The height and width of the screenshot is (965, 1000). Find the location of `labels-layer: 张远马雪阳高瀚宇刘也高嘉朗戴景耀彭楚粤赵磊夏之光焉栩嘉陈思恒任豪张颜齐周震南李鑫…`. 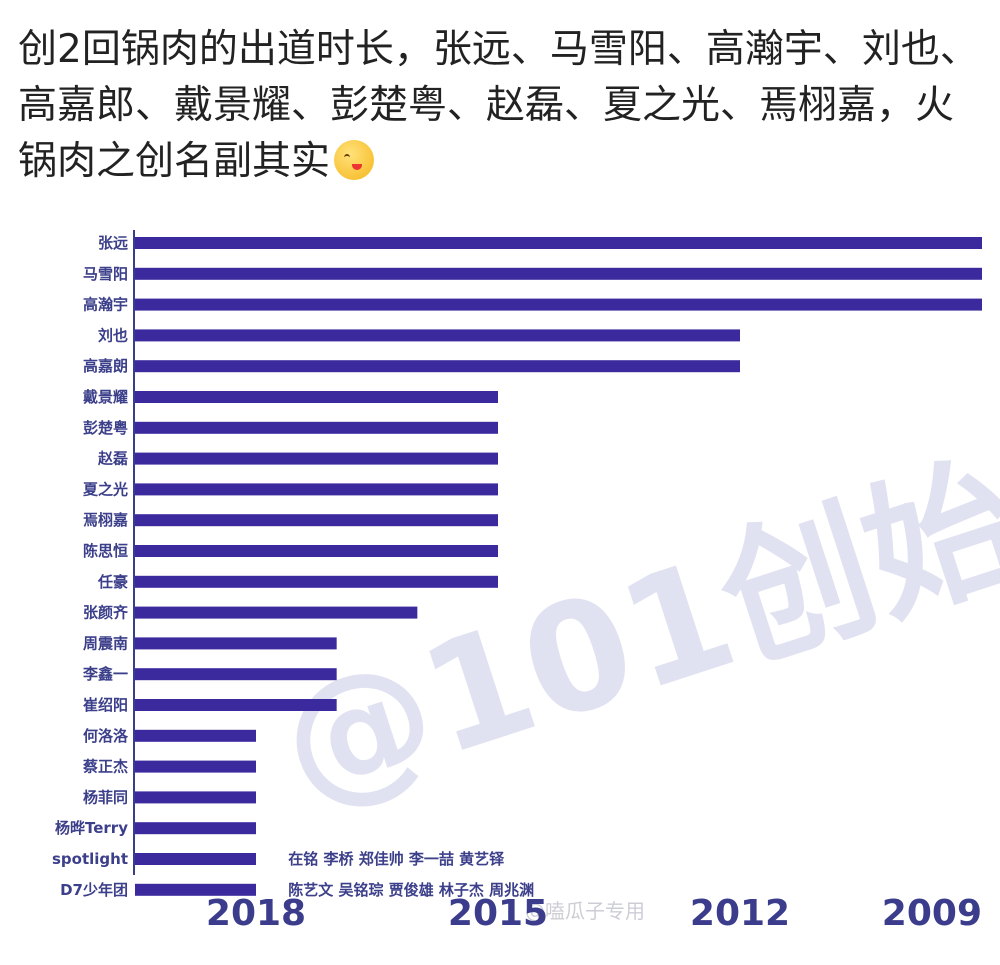

labels-layer: 张远马雪阳高瀚宇刘也高嘉朗戴景耀彭楚粤赵磊夏之光焉栩嘉陈思恒任豪张颜齐周震南李鑫… is located at coordinates (90, 566).